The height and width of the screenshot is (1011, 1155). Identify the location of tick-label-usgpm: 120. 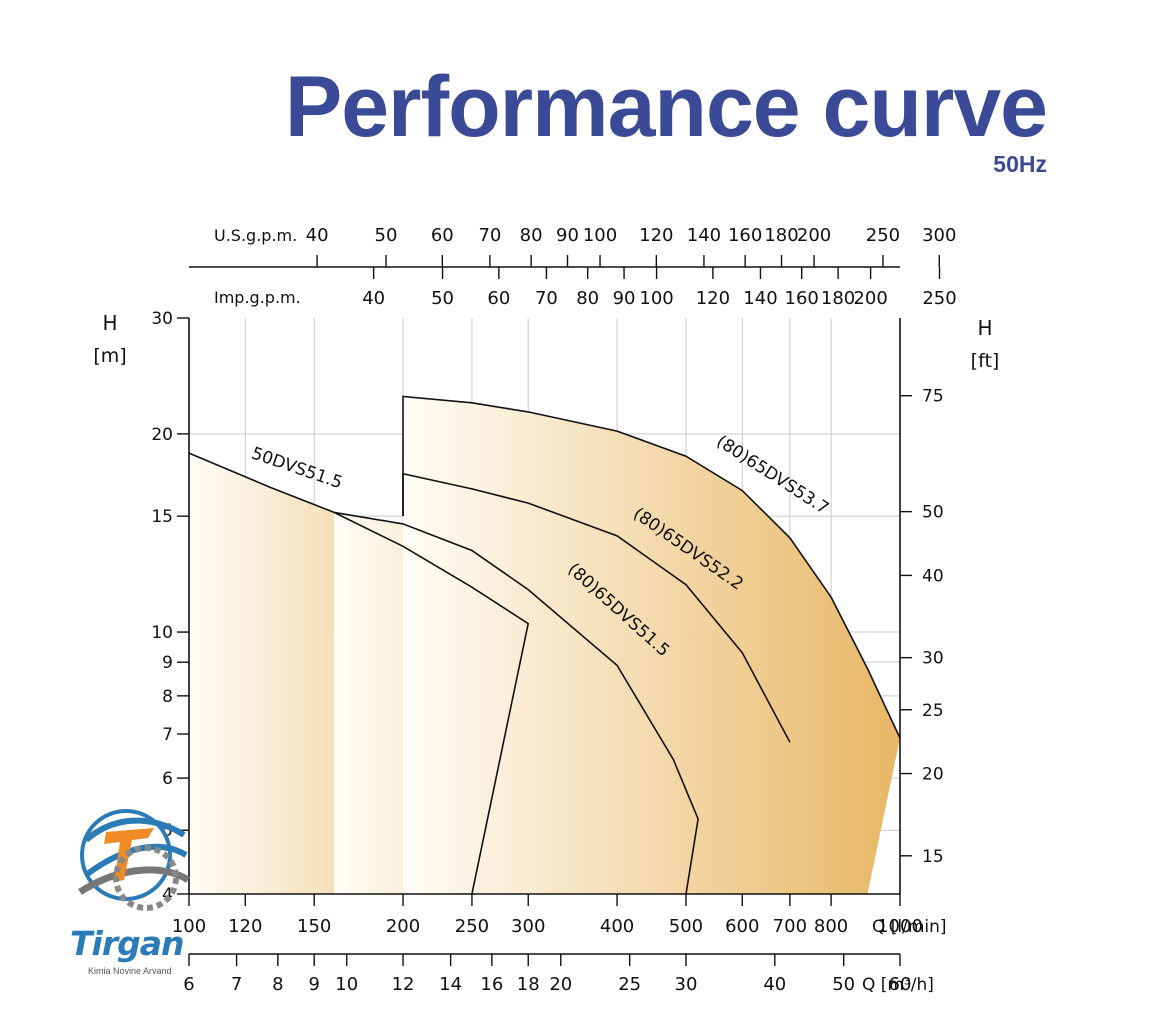
(656, 235).